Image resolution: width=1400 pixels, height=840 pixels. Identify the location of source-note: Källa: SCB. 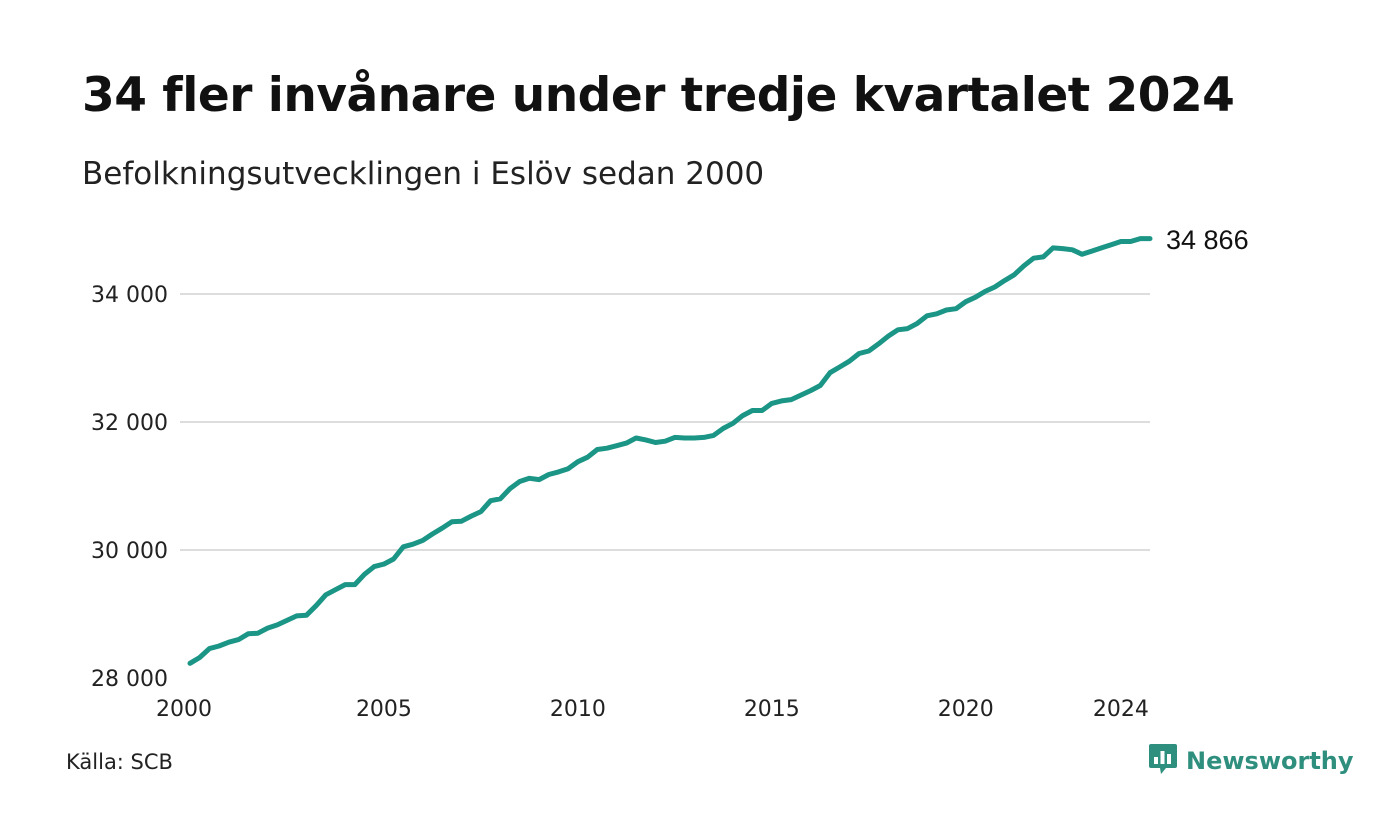
(119, 762).